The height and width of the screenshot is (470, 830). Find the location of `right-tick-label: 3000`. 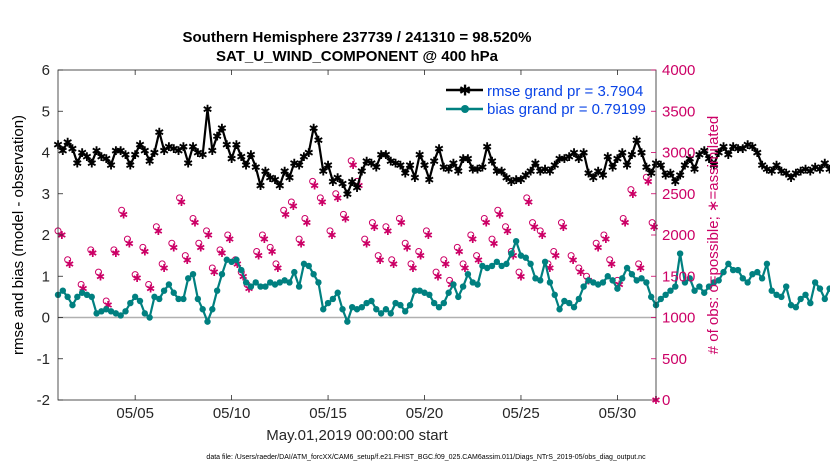

right-tick-label: 3000 is located at coordinates (678, 153).